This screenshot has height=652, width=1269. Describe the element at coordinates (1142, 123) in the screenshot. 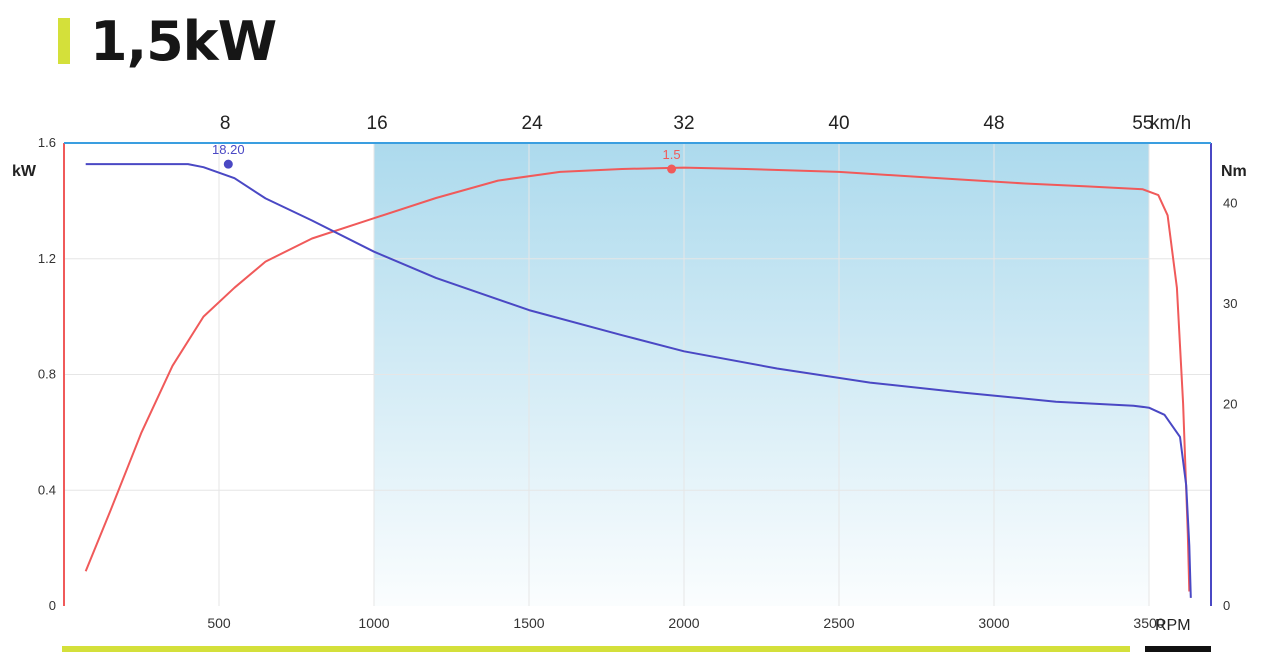

I see `top-tick-label: 55` at that location.